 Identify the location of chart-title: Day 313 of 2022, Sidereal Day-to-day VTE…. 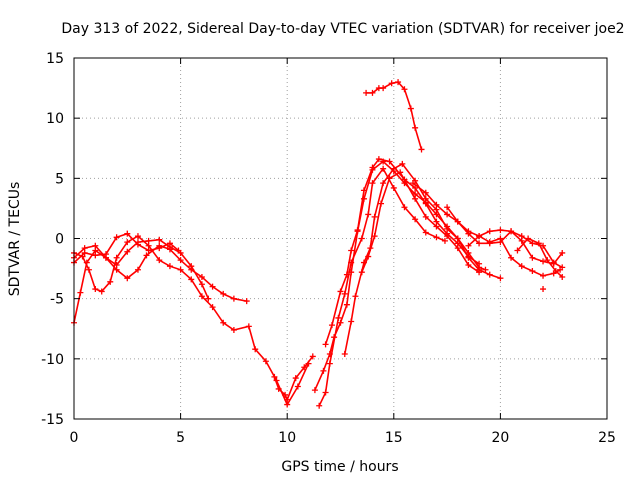
(342, 29).